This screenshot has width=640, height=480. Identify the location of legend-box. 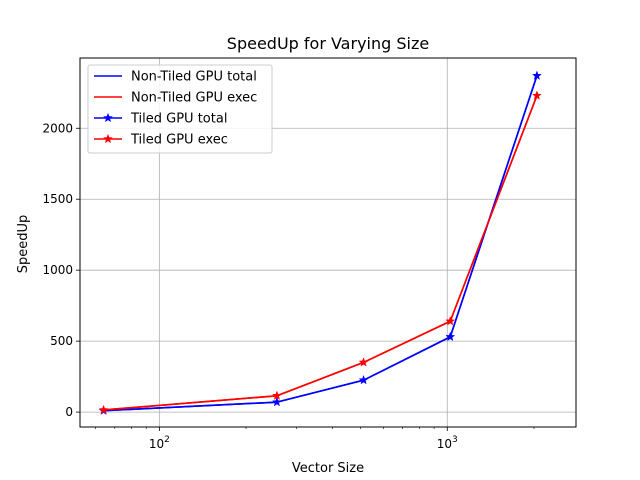
(180, 109).